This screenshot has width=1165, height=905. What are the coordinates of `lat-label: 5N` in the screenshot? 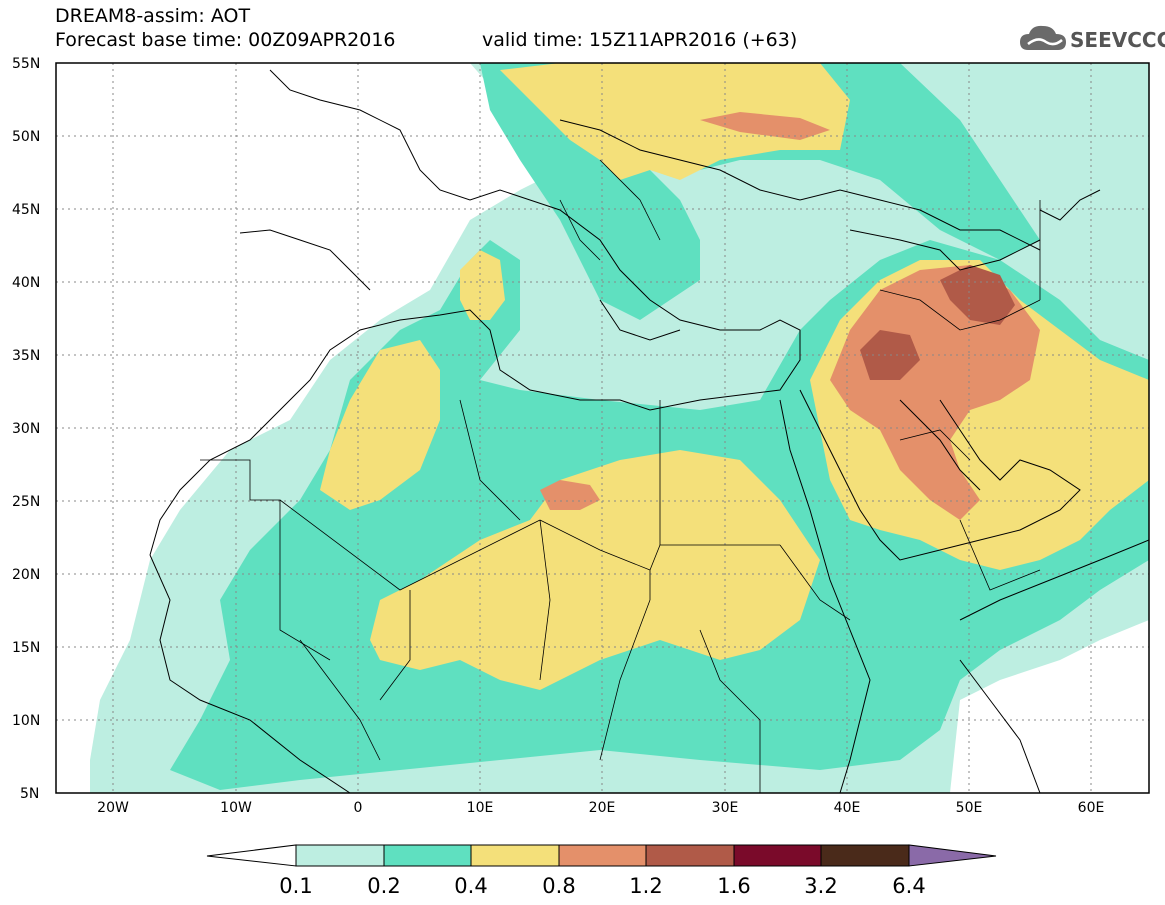 It's located at (29, 794).